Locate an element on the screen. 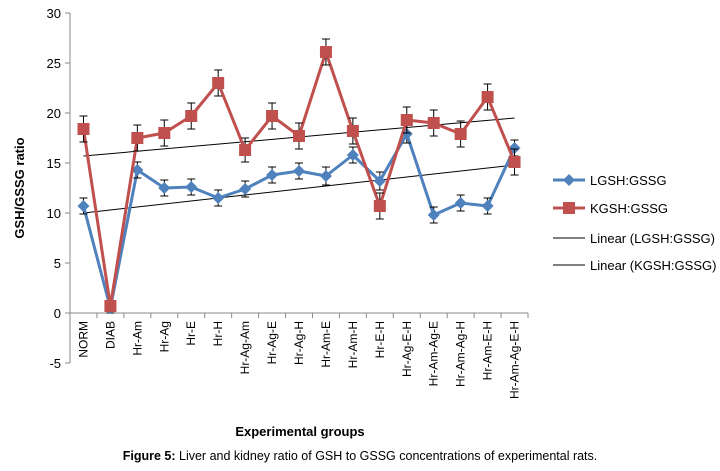 The image size is (720, 471). legend-label: Linear (KGSH:GSSG) is located at coordinates (653, 265).